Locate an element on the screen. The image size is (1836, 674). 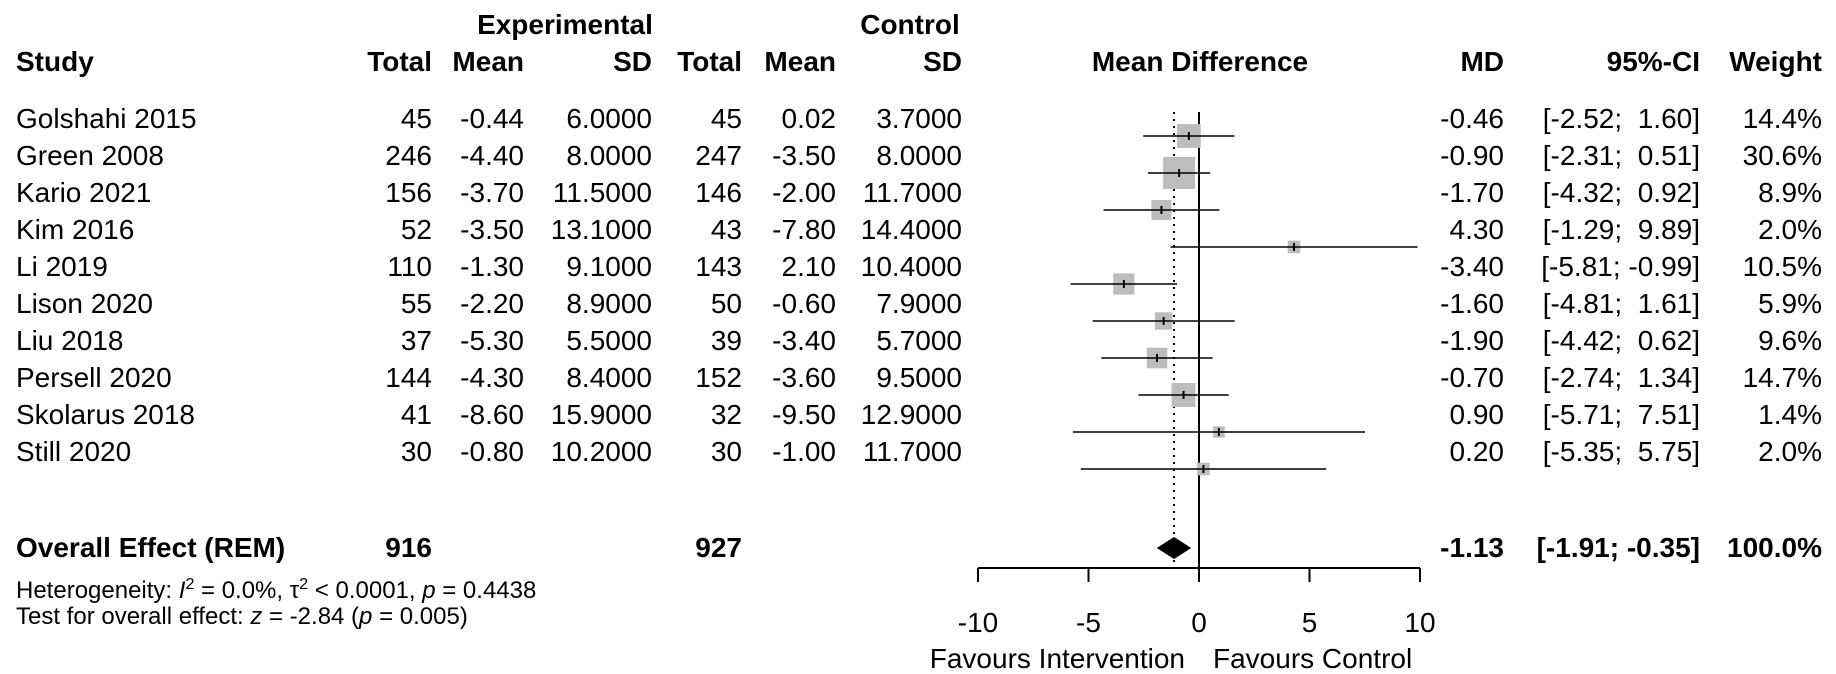
x-tick-label: 5 is located at coordinates (1310, 622).